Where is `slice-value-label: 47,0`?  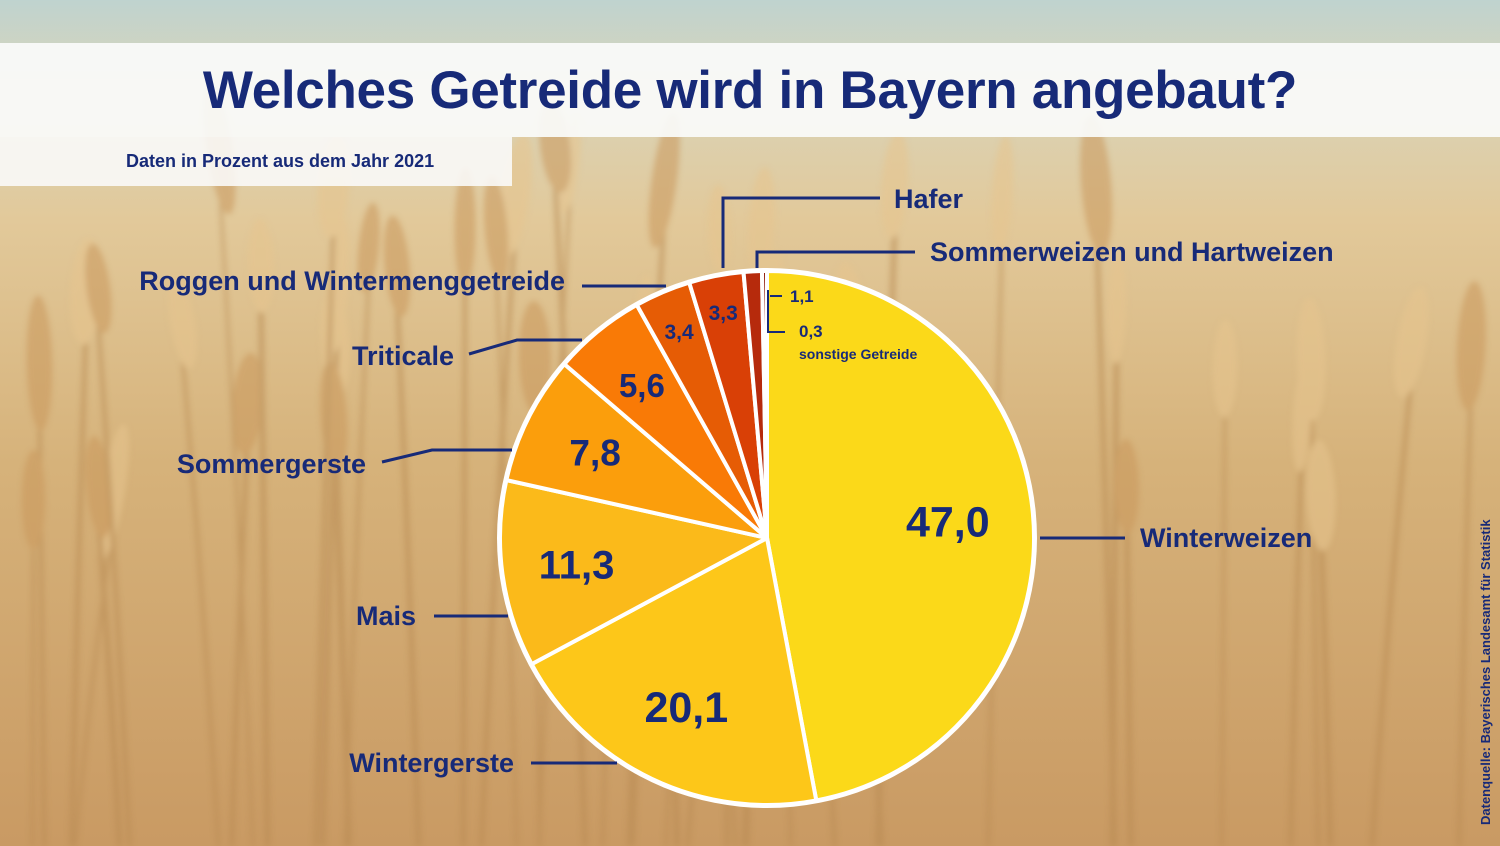 slice-value-label: 47,0 is located at coordinates (948, 523).